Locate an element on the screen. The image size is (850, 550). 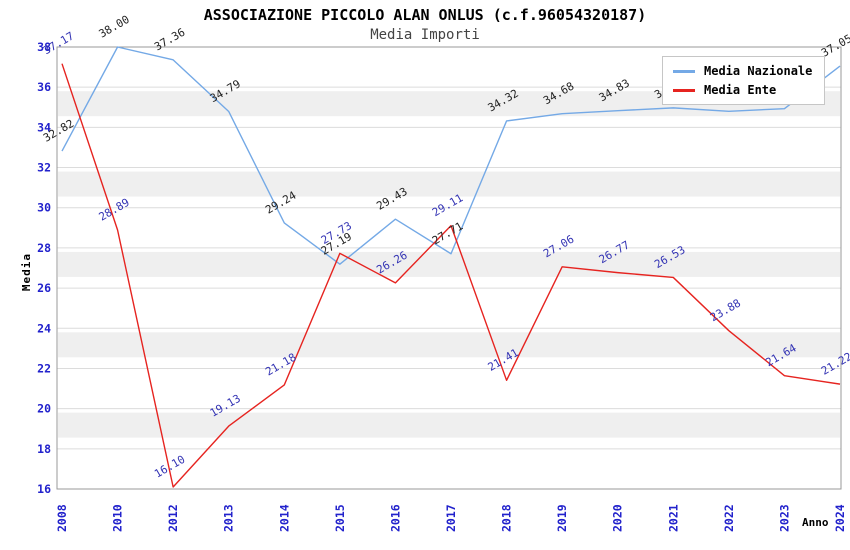
y-tick-label: 34 is located at coordinates (44, 127).